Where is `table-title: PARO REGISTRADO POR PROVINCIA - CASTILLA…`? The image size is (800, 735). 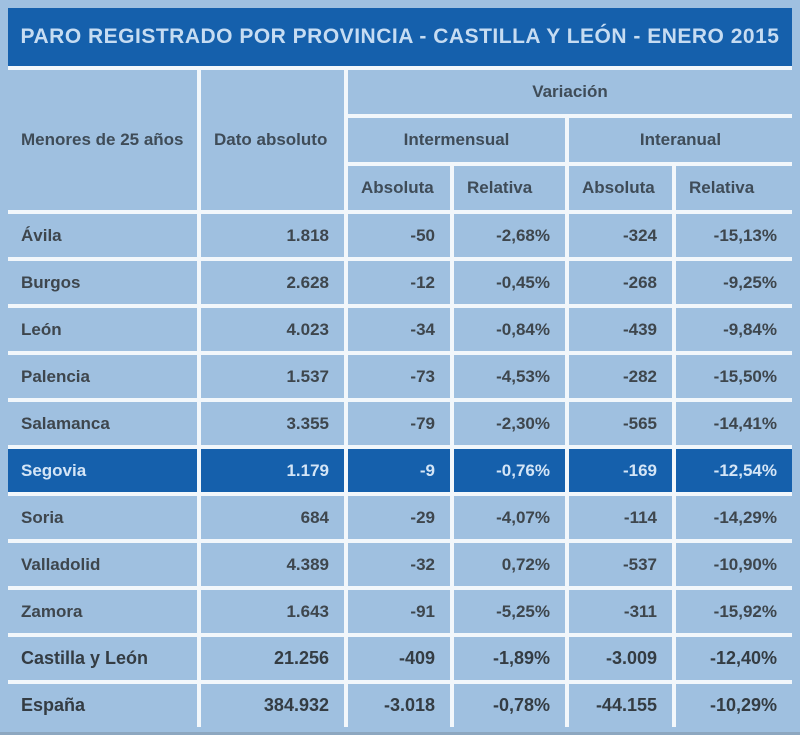 table-title: PARO REGISTRADO POR PROVINCIA - CASTILLA… is located at coordinates (400, 37).